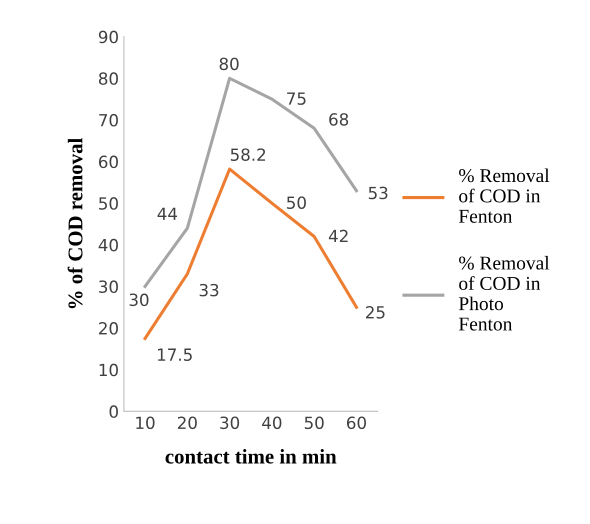 This screenshot has width=590, height=524. I want to click on data-label: 30, so click(139, 300).